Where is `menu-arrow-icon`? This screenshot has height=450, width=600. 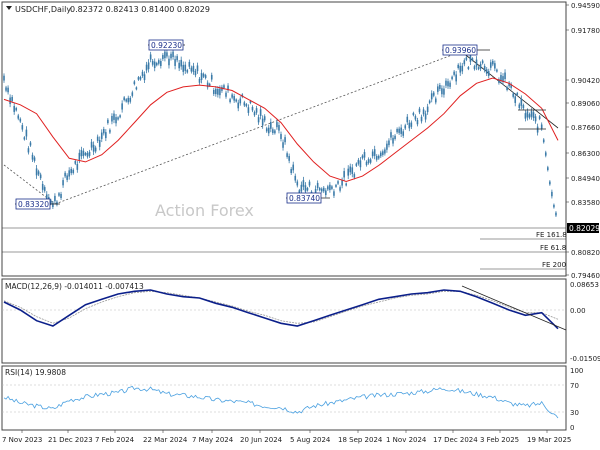 menu-arrow-icon is located at coordinates (9, 8).